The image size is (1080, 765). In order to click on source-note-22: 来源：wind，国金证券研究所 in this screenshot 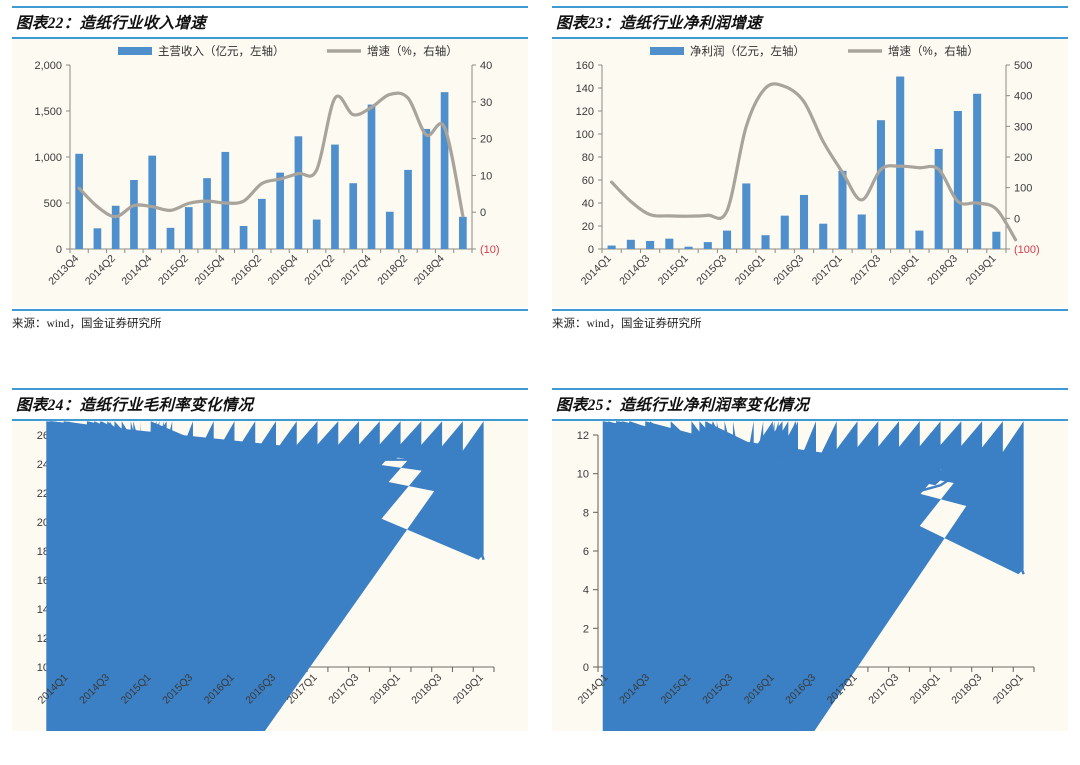, I will do `click(87, 324)`.